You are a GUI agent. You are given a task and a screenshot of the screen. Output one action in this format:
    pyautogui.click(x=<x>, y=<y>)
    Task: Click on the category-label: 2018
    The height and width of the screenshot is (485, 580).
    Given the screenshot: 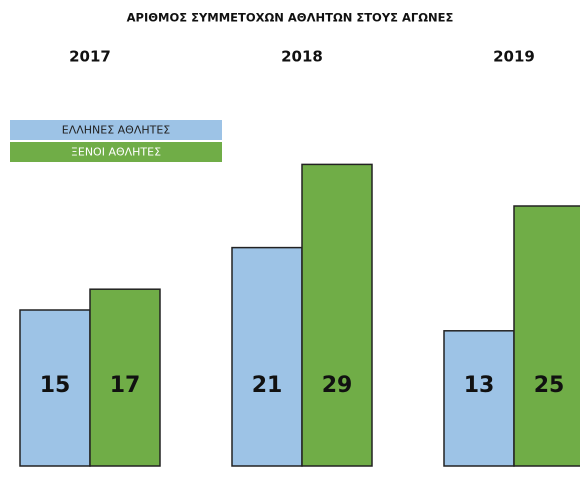 What is the action you would take?
    pyautogui.click(x=302, y=57)
    